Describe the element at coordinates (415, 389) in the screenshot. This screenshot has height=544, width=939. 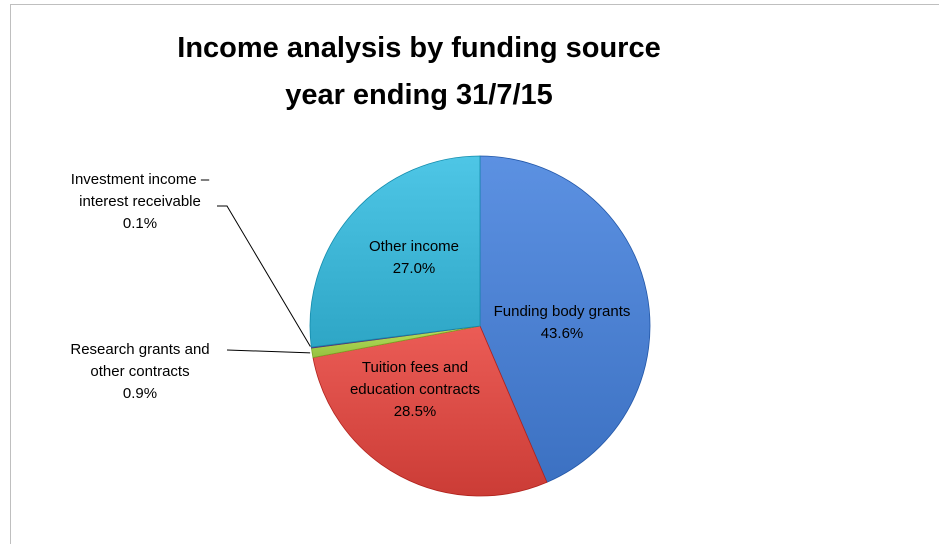
I see `slice-label-tuition-fees: Tuition fees and education contracts 28.5%` at that location.